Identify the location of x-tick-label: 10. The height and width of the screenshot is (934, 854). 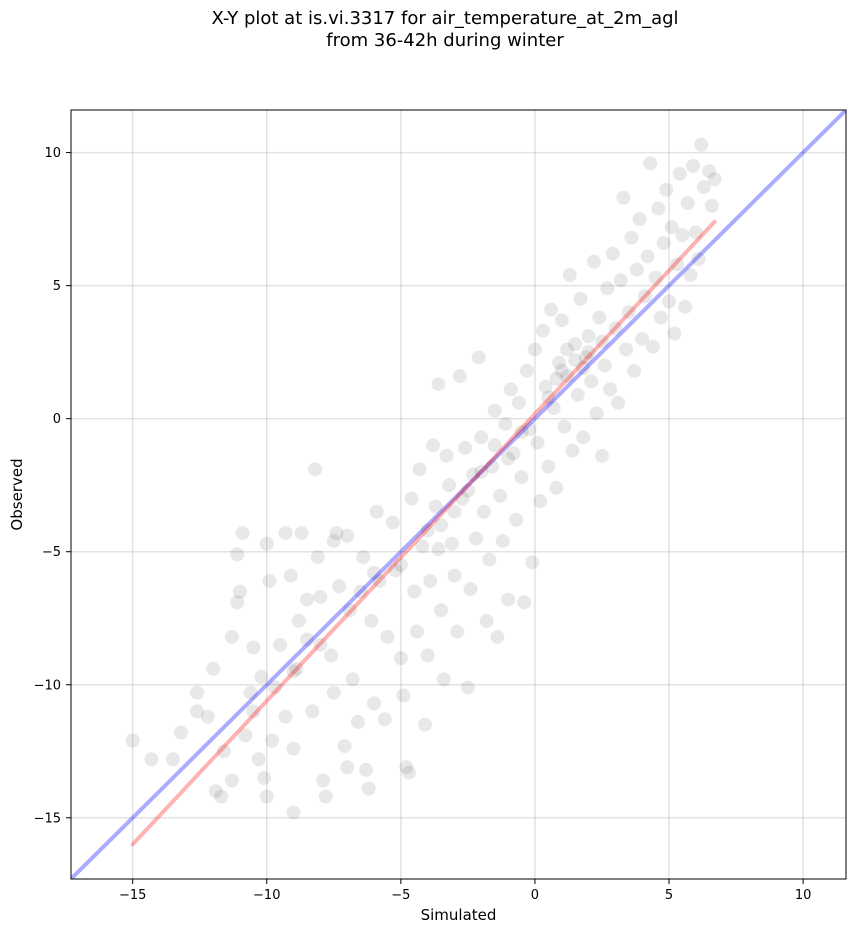
(803, 895).